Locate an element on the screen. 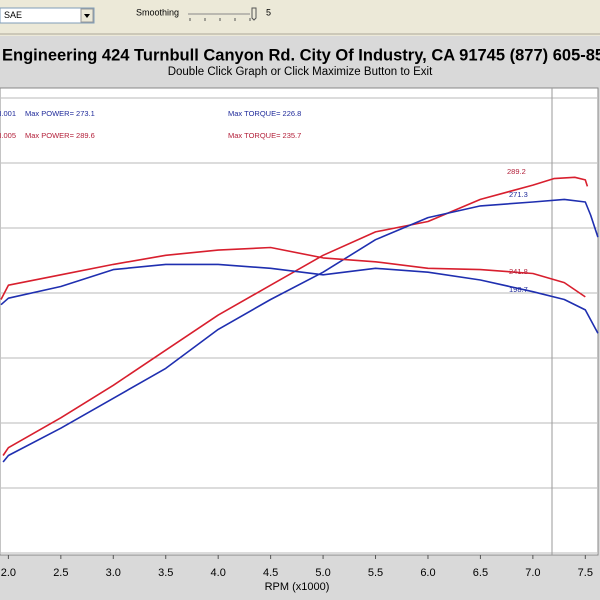  toolbar is located at coordinates (300, 17).